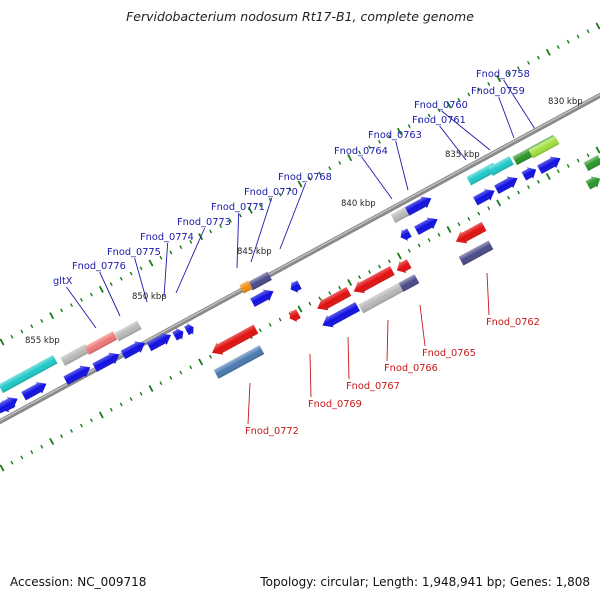 This screenshot has height=600, width=600. What do you see at coordinates (439, 120) in the screenshot?
I see `gene-label-top: Fnod_0761` at bounding box center [439, 120].